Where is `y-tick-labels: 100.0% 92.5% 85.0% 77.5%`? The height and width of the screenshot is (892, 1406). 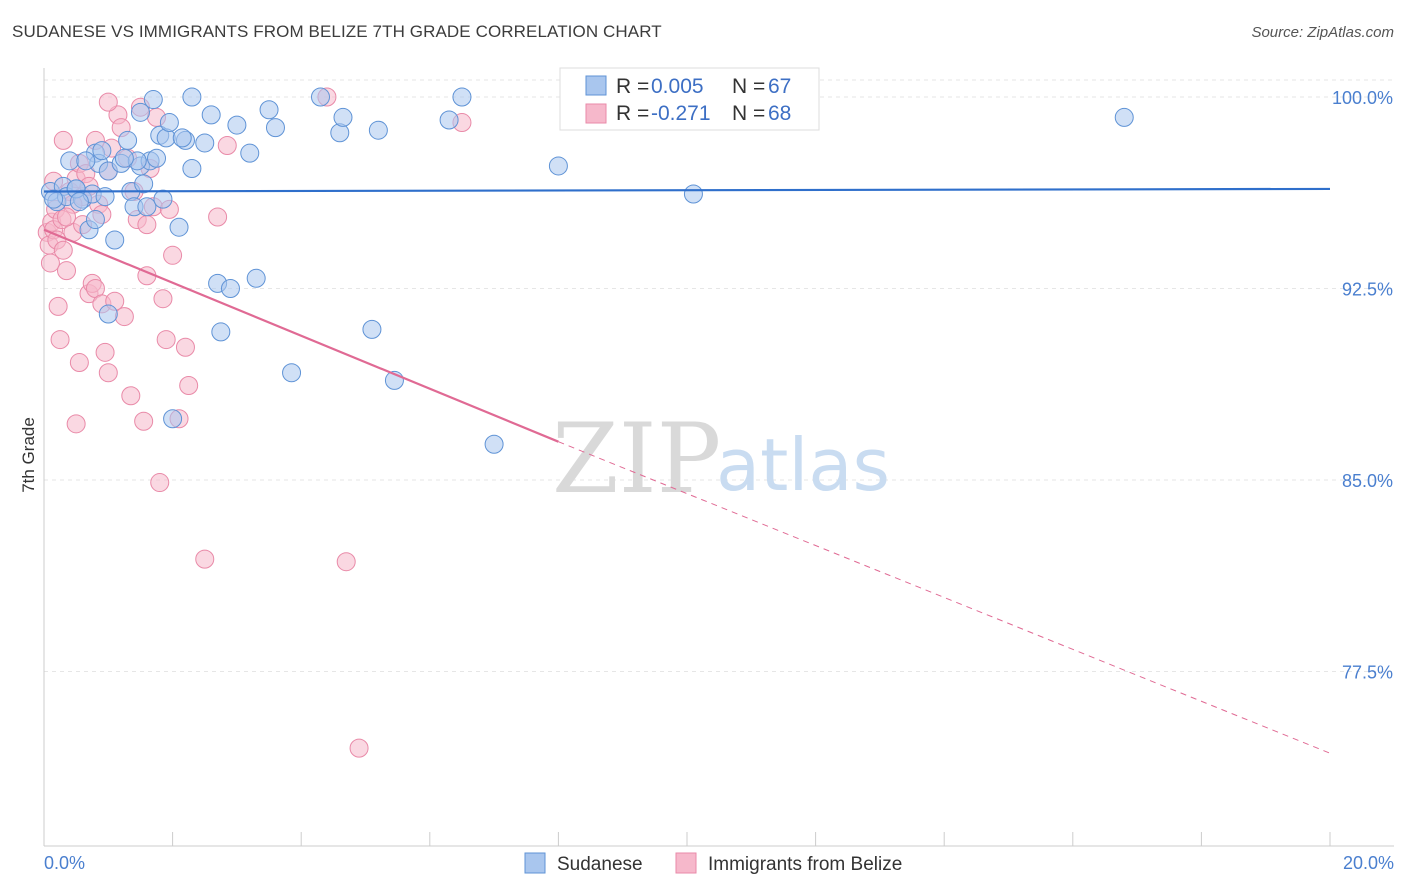 y-tick-labels: 100.0% 92.5% 85.0% 77.5% is located at coordinates (1362, 385).